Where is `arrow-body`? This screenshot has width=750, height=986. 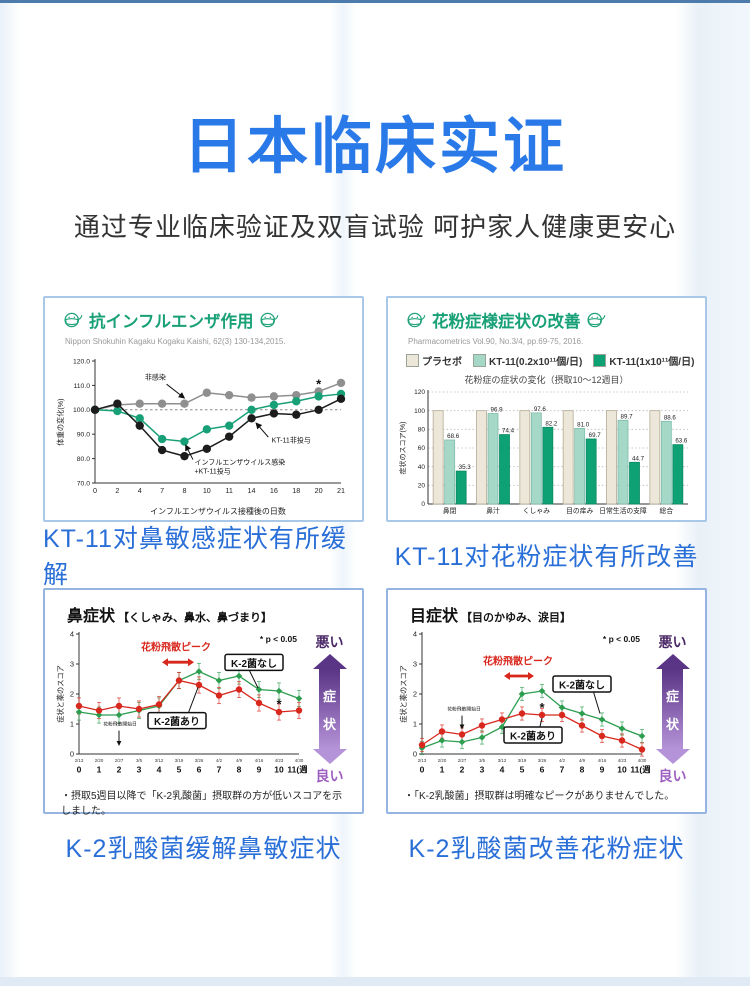 arrow-body is located at coordinates (672, 709).